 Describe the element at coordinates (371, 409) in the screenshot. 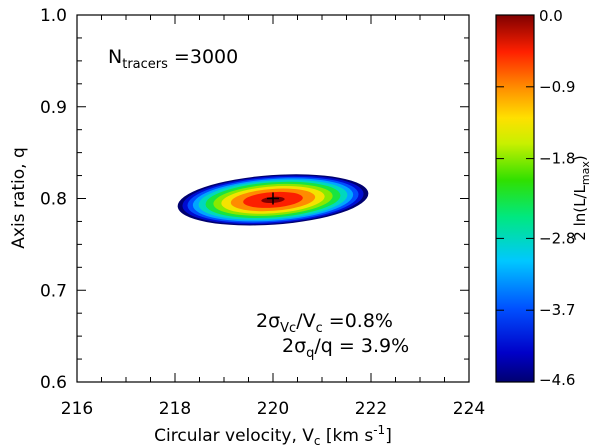

I see `x-tick-label: 222` at that location.